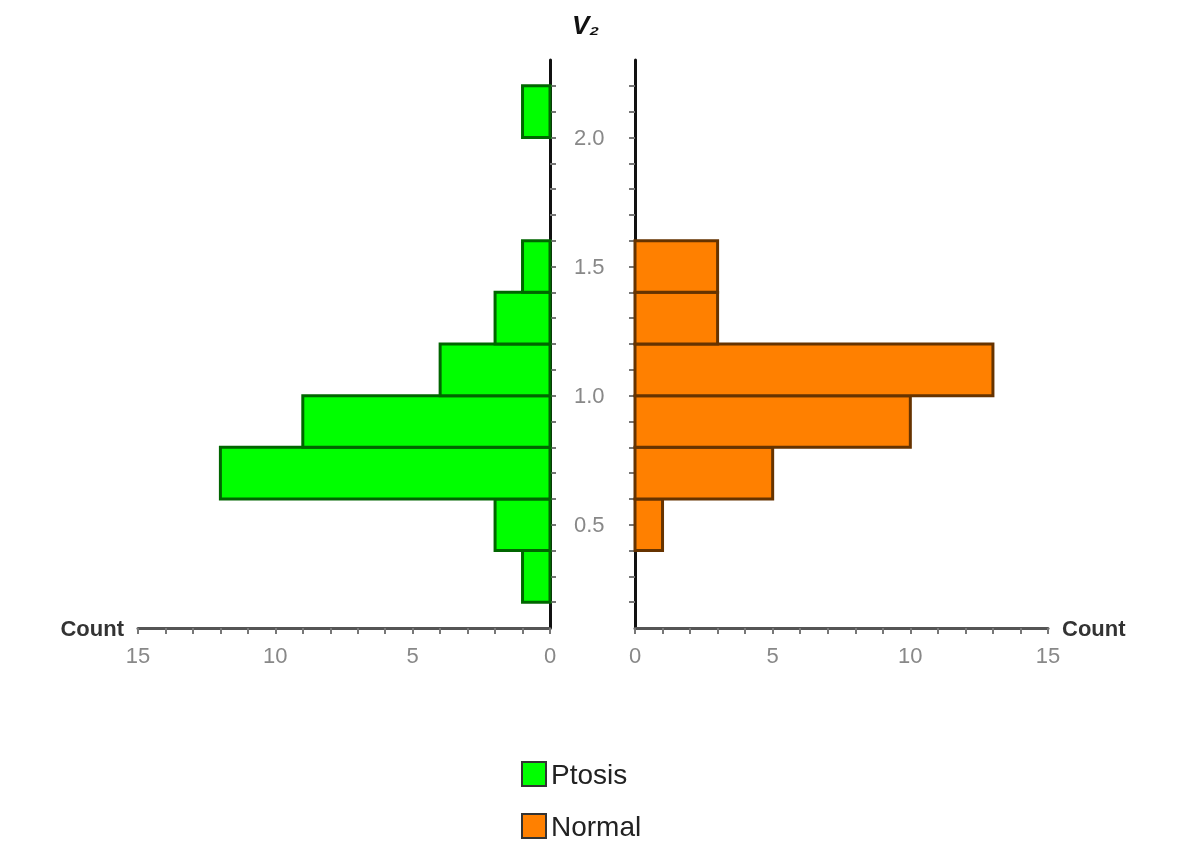 The width and height of the screenshot is (1188, 841). I want to click on legend-label: Normal, so click(596, 825).